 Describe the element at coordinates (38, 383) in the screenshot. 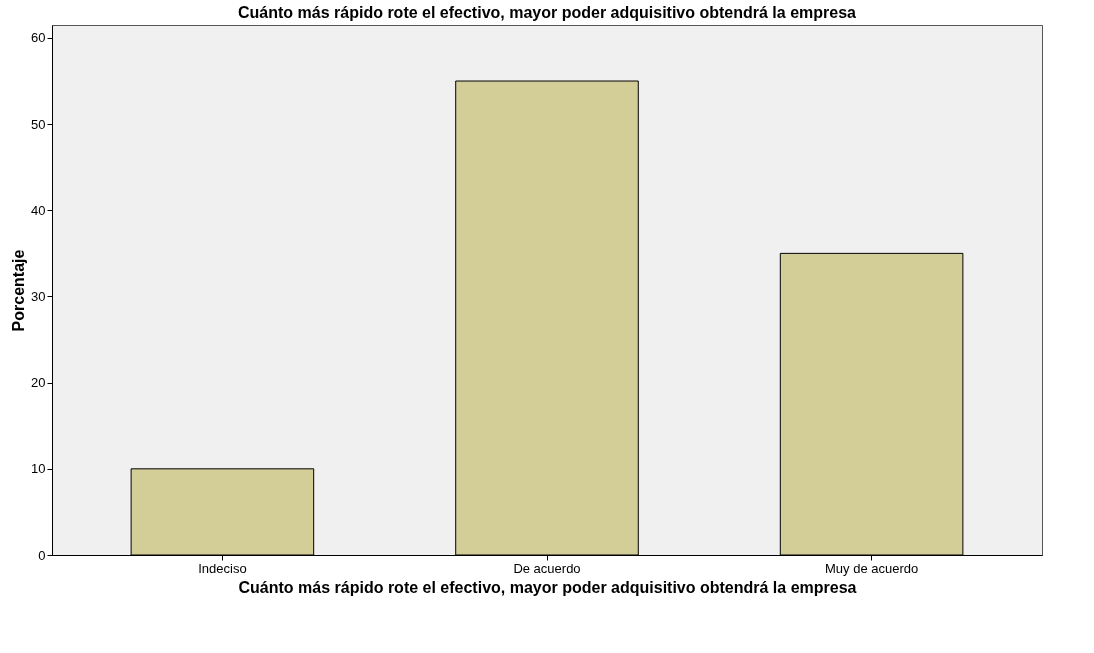

I see `y-tick-label: 20` at that location.